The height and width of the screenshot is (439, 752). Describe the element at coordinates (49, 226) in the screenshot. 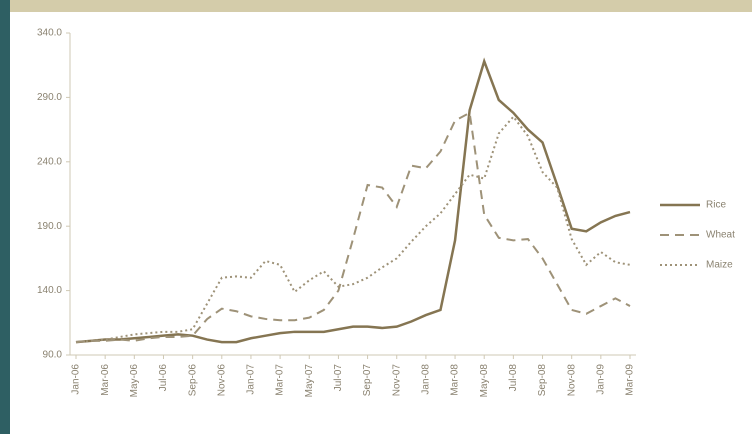

I see `y-tick-label: 190.0` at that location.